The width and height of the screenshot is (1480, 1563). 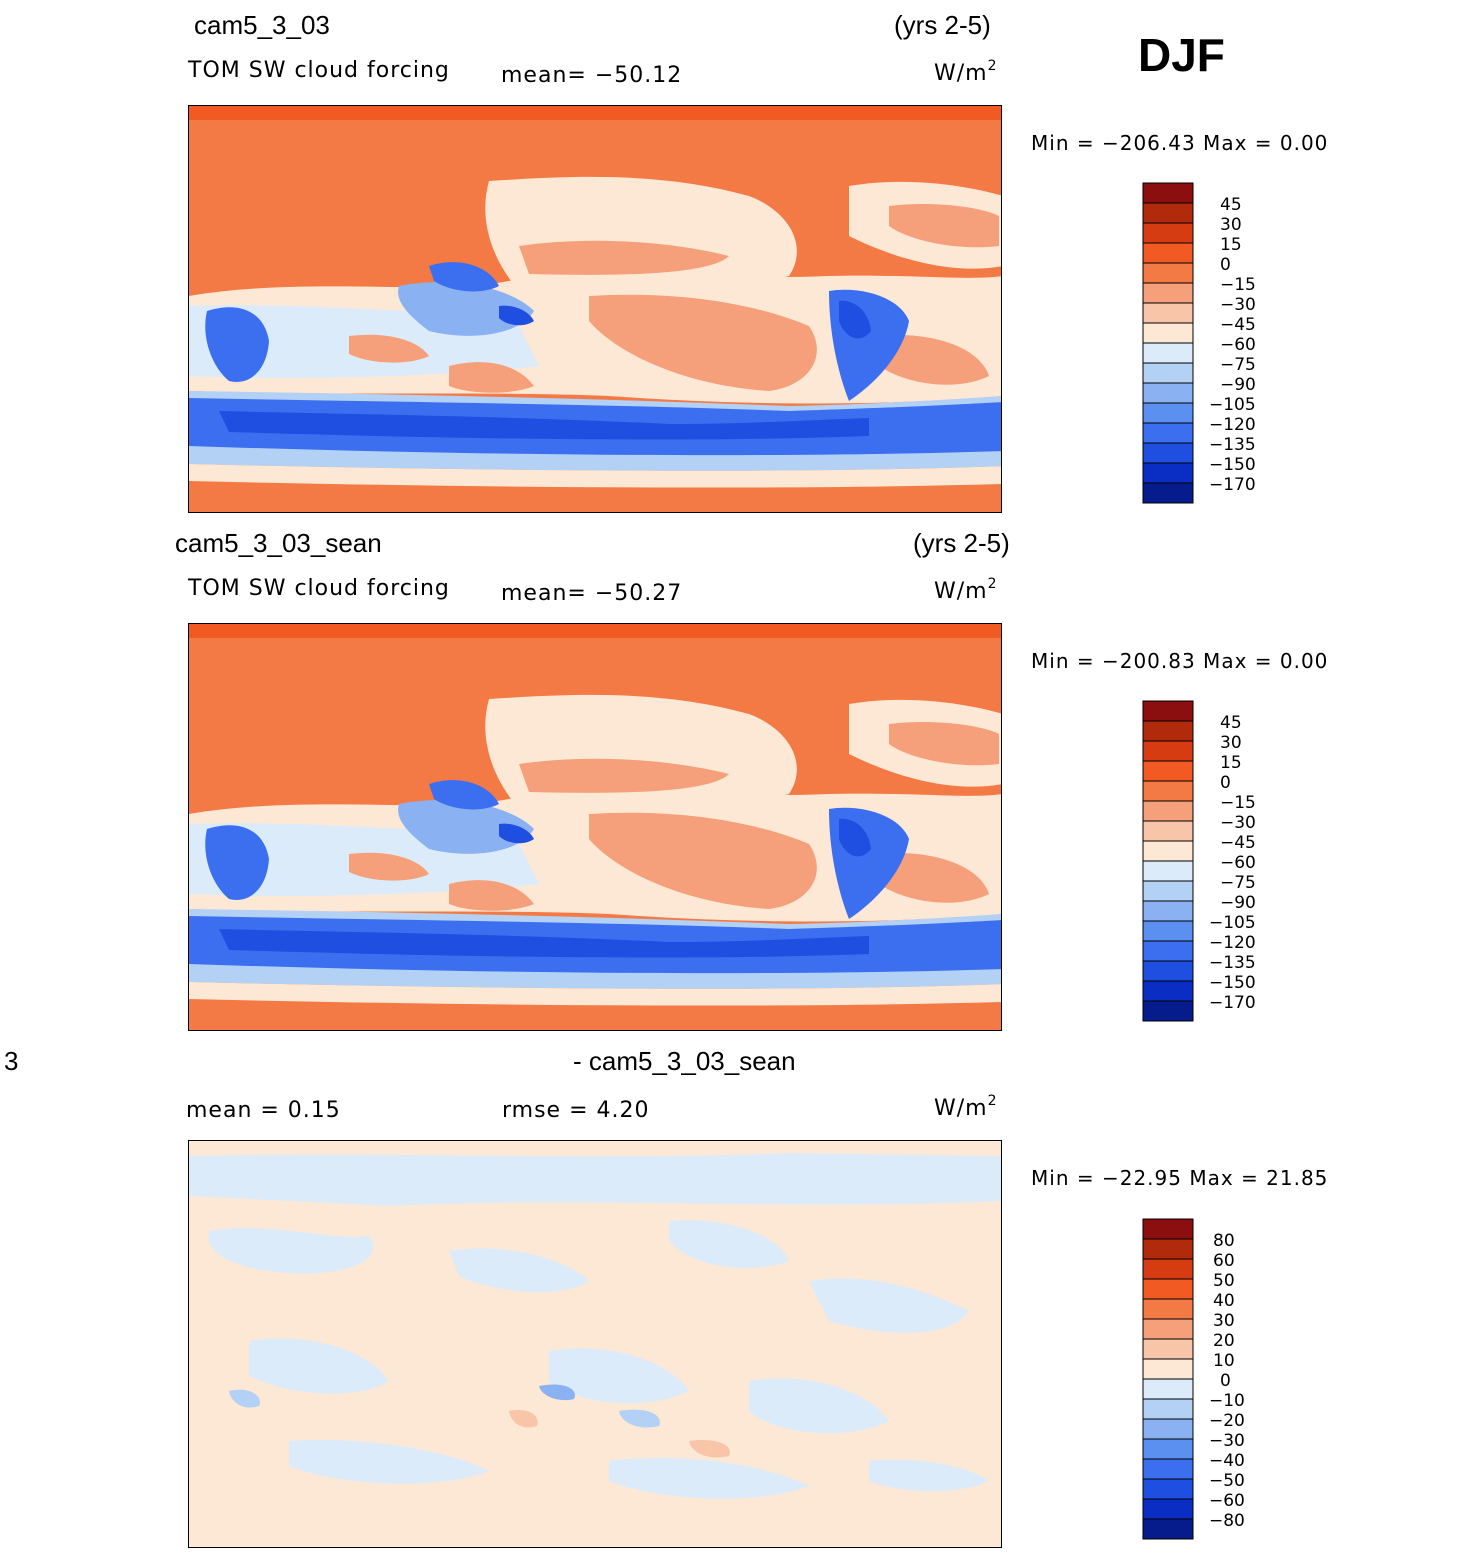 What do you see at coordinates (1227, 1401) in the screenshot?
I see `colorbar-label: −10` at bounding box center [1227, 1401].